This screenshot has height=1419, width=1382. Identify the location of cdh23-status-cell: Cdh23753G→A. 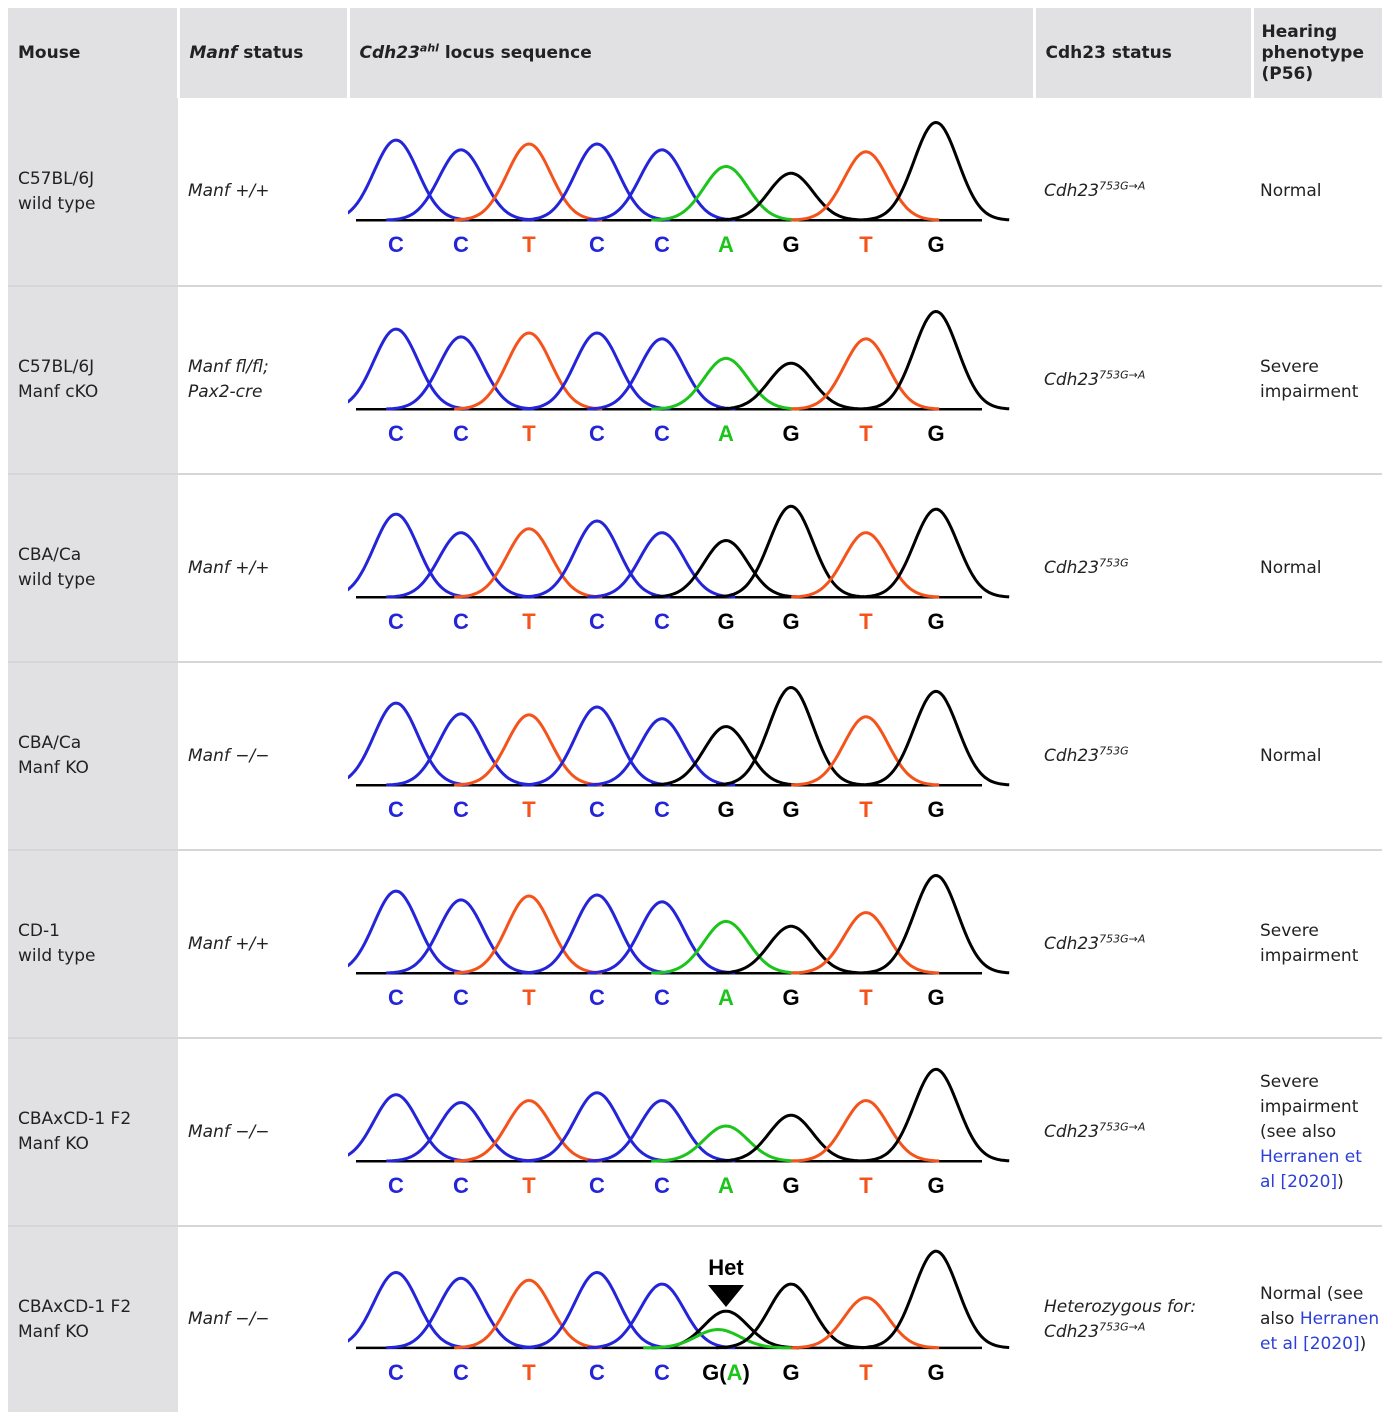
(1143, 379).